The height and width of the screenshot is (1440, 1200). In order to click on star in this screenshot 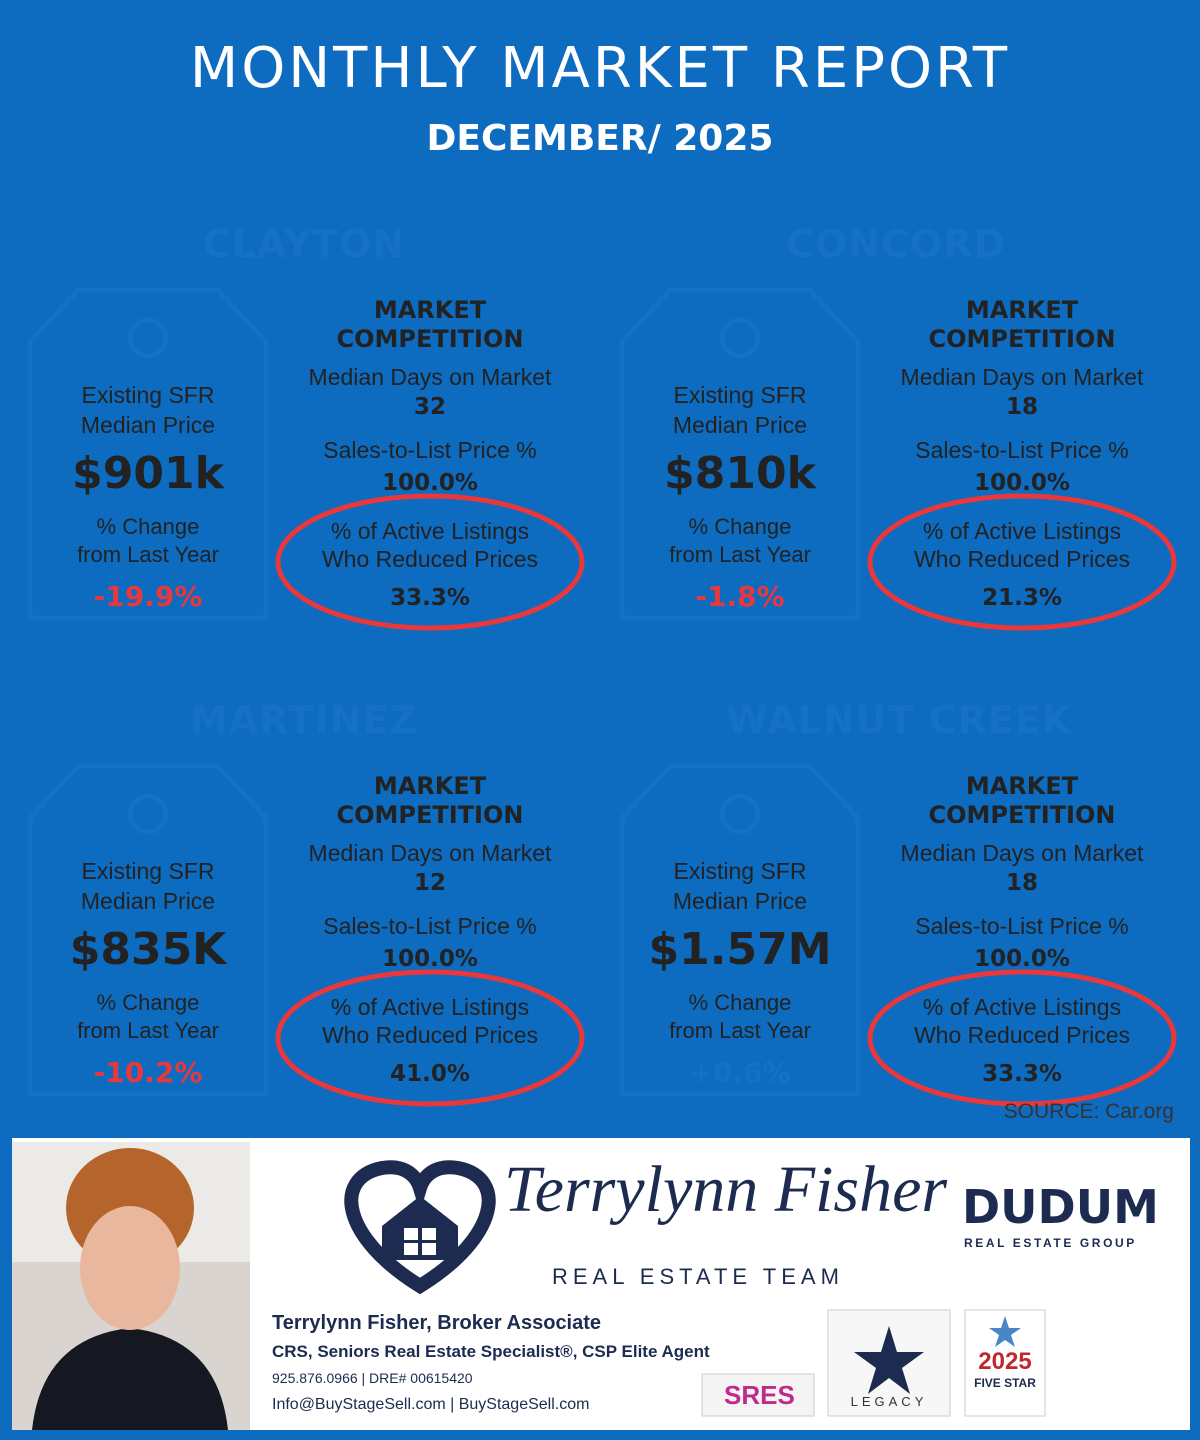, I will do `click(889, 1360)`.